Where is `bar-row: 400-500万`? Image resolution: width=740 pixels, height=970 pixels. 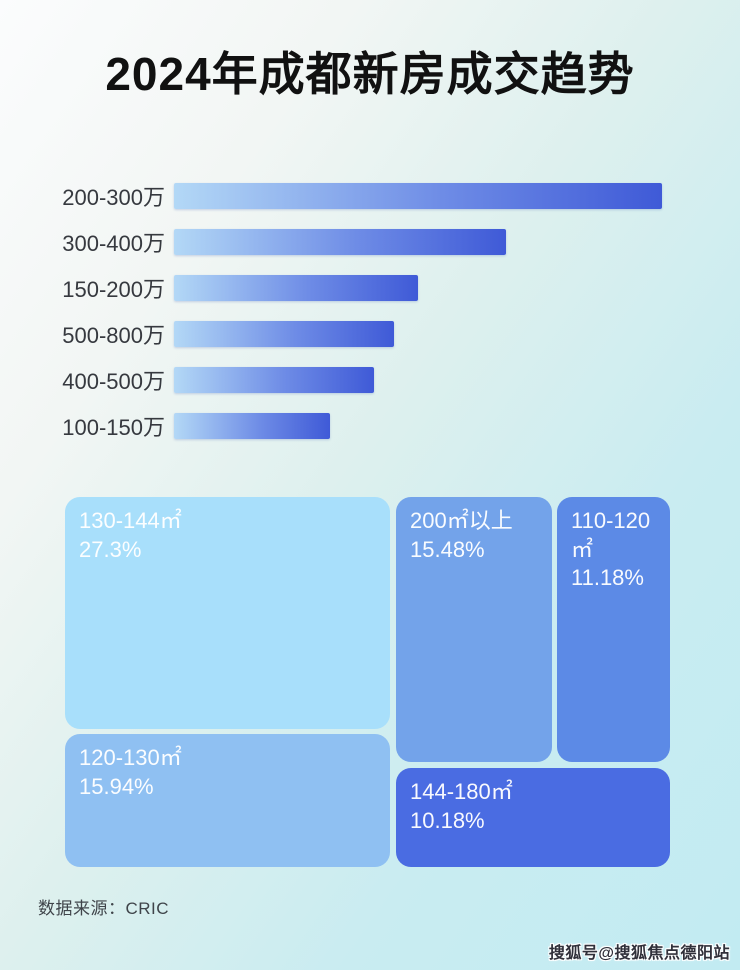
bar-row: 400-500万 is located at coordinates (370, 380).